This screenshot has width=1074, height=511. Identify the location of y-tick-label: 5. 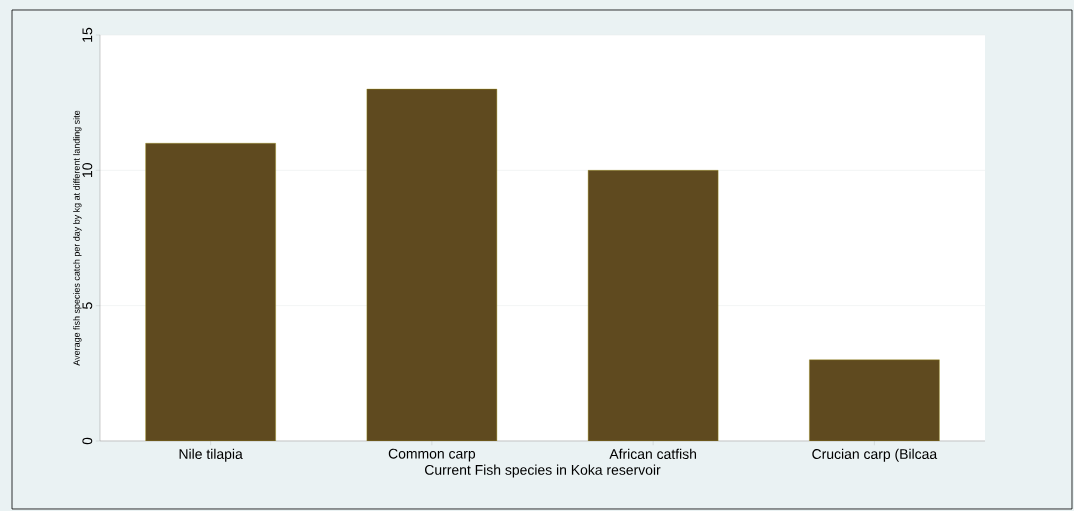
(87, 305).